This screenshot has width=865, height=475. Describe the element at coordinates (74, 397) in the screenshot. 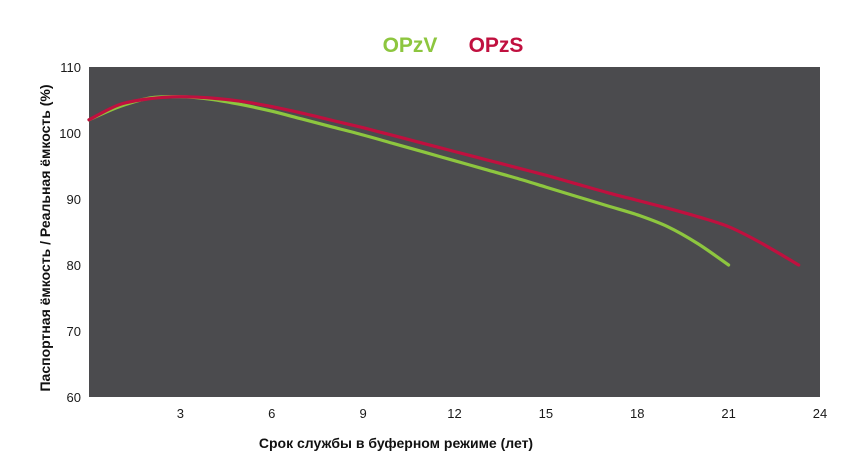

I see `y-tick-label: 60` at that location.